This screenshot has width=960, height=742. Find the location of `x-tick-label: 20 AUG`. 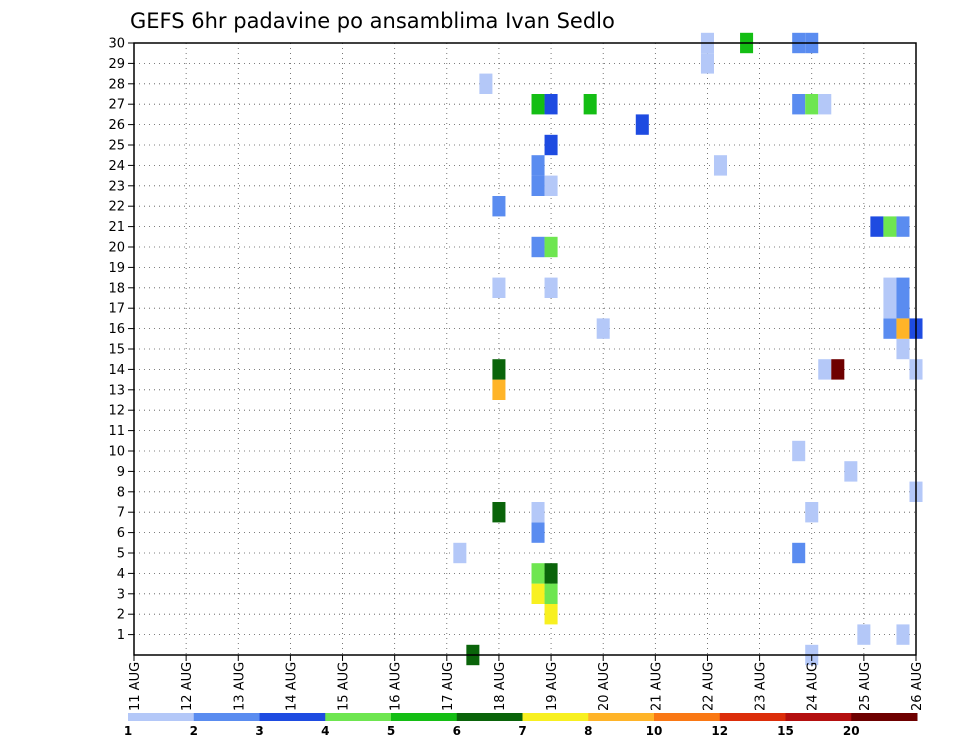

x-tick-label: 20 AUG is located at coordinates (604, 686).